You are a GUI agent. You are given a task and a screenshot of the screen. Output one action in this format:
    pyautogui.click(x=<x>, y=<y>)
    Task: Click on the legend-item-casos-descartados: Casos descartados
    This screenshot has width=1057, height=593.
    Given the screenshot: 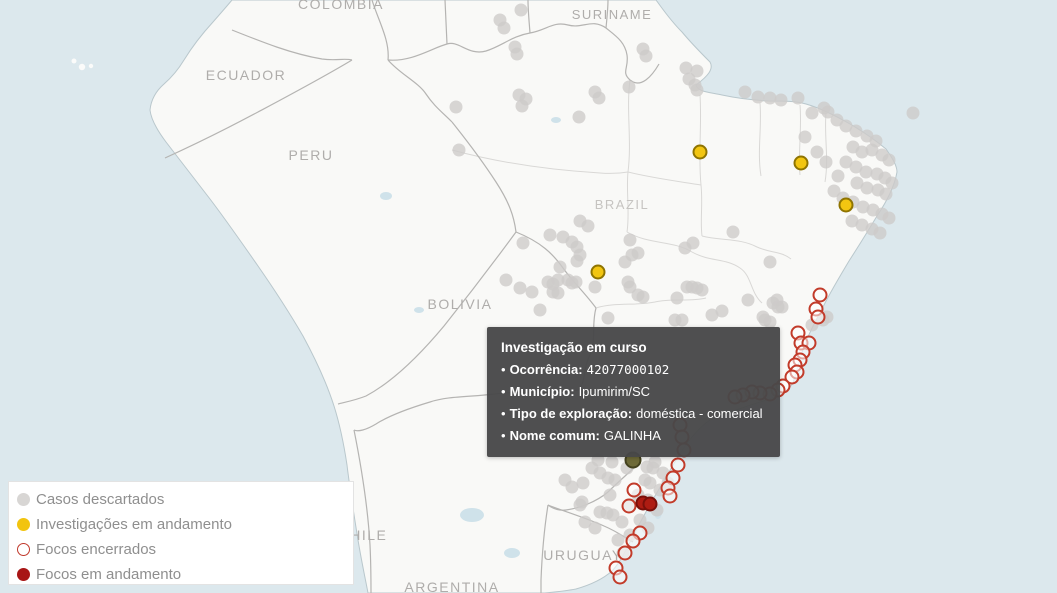 What is the action you would take?
    pyautogui.click(x=185, y=499)
    